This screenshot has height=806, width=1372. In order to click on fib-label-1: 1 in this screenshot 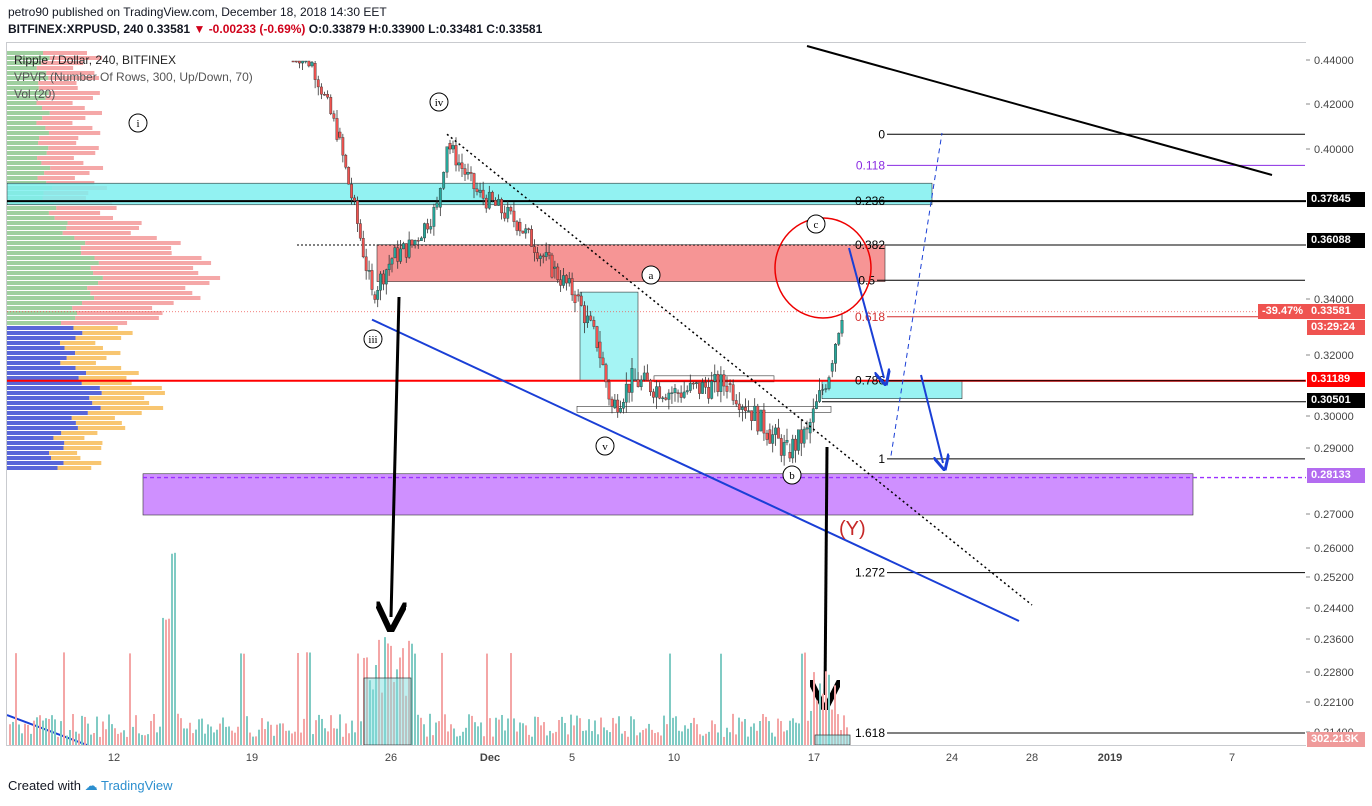, I will do `click(881, 459)`.